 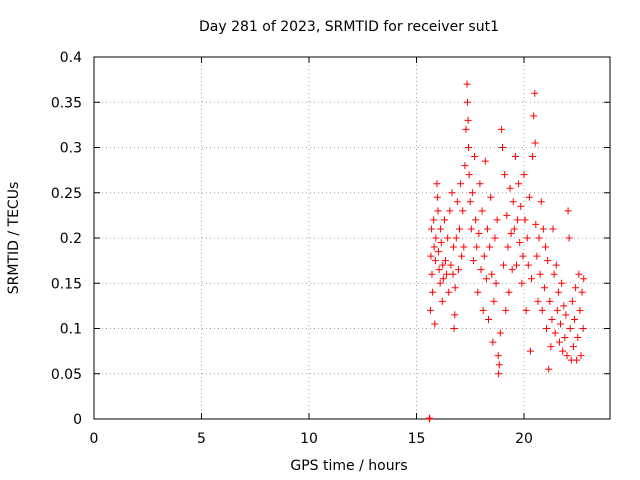 I want to click on y-tick-label: 0.25, so click(x=66, y=194).